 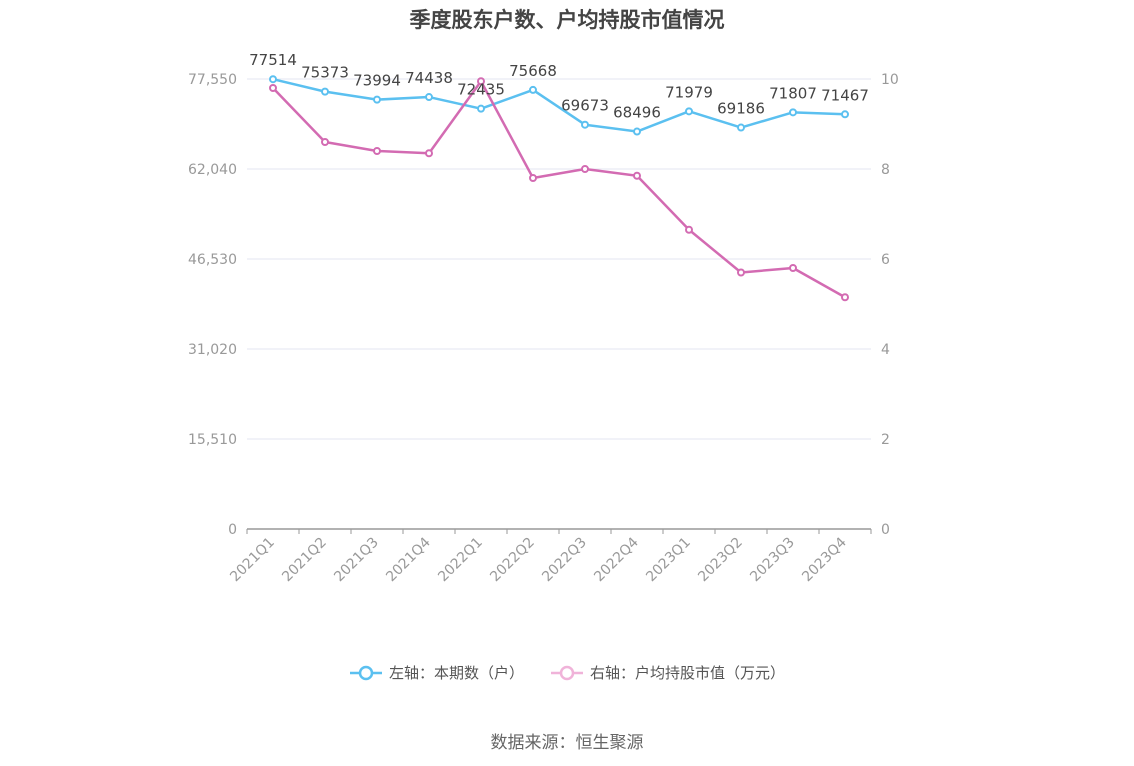 What do you see at coordinates (885, 530) in the screenshot?
I see `y-right-tick-label: 0` at bounding box center [885, 530].